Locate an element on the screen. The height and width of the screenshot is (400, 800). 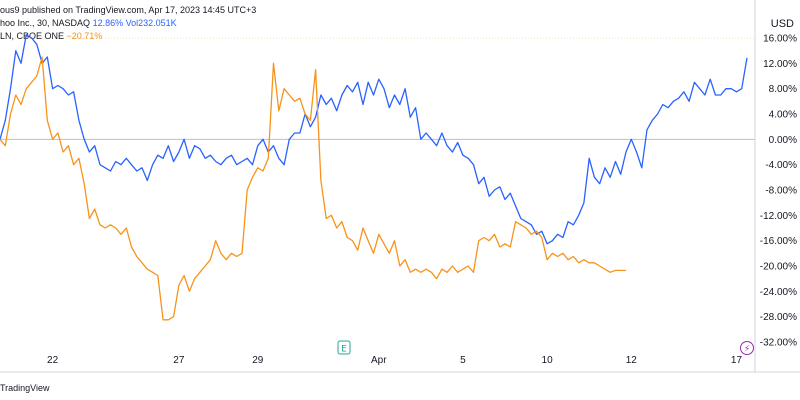
split-marker-glyph: ⚡ is located at coordinates (747, 350).